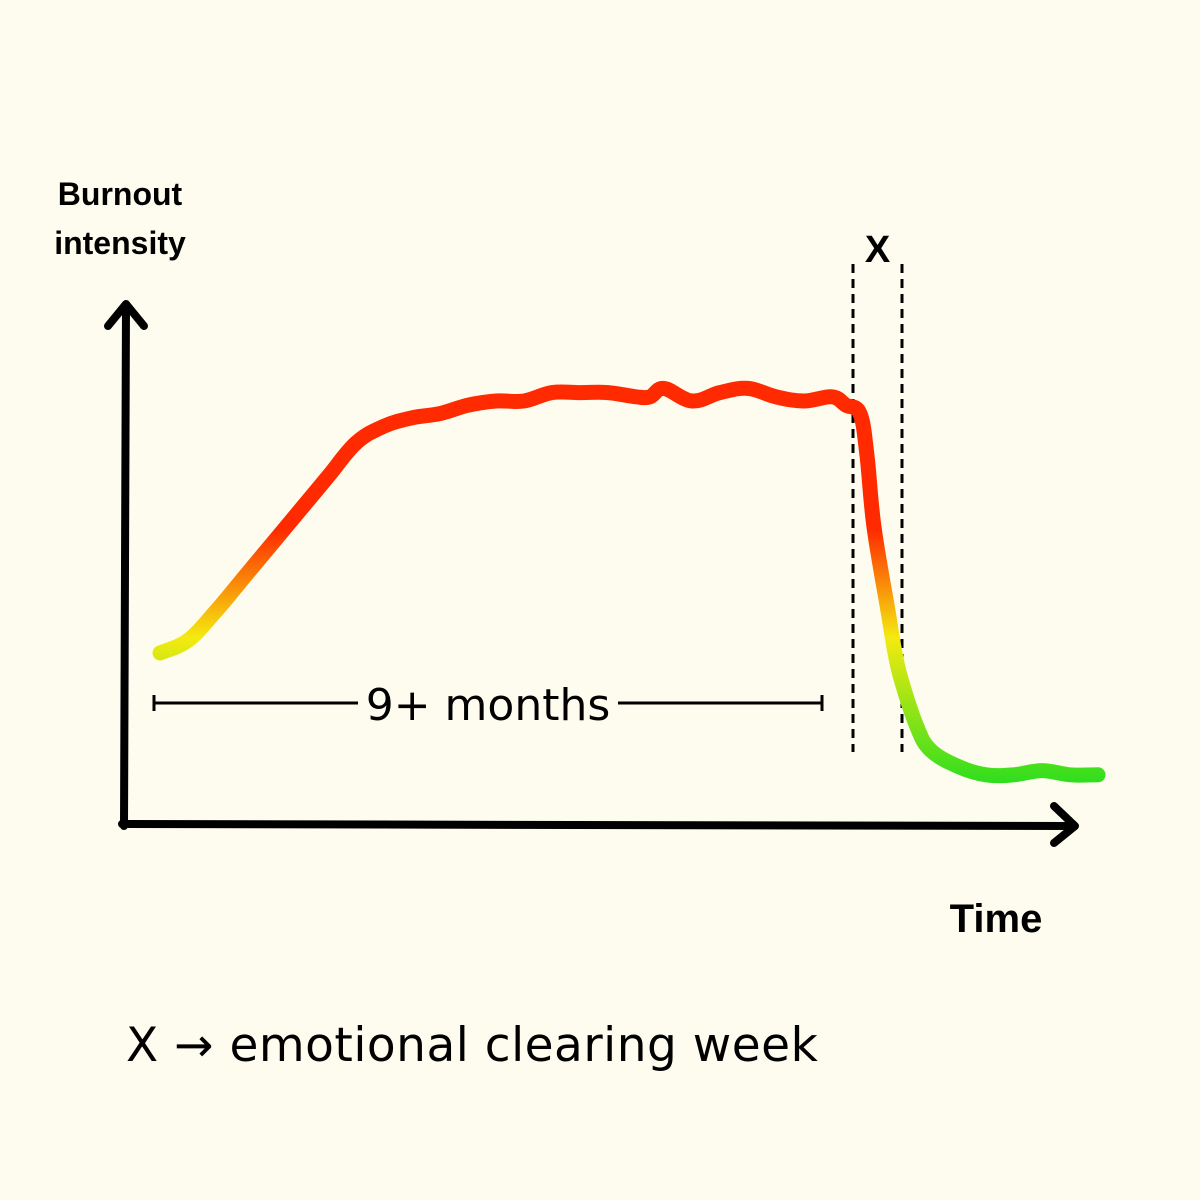 The height and width of the screenshot is (1200, 1200). What do you see at coordinates (120, 243) in the screenshot?
I see `y-axis-title-line2: intensity` at bounding box center [120, 243].